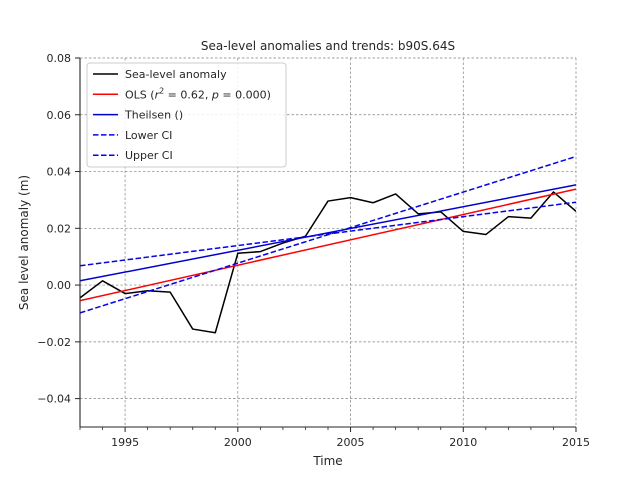  I want to click on x-tick-label-2: 2005, so click(351, 442).